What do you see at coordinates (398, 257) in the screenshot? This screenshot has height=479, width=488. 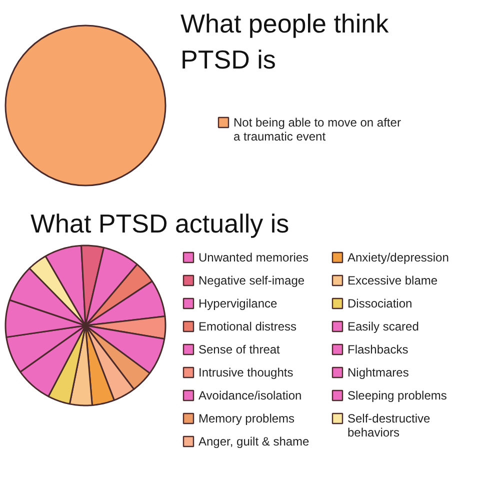 I see `legend-label: Anxiety/depression` at bounding box center [398, 257].